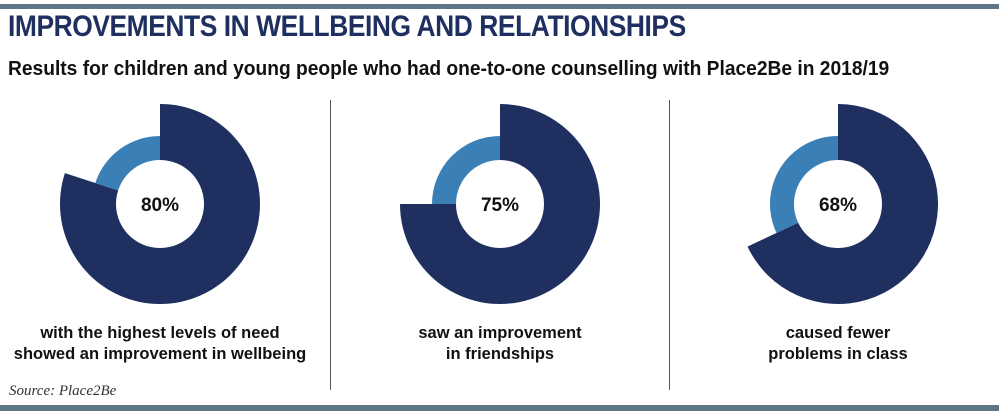 The width and height of the screenshot is (999, 417). I want to click on donut-chart-friendships: 75%, so click(500, 204).